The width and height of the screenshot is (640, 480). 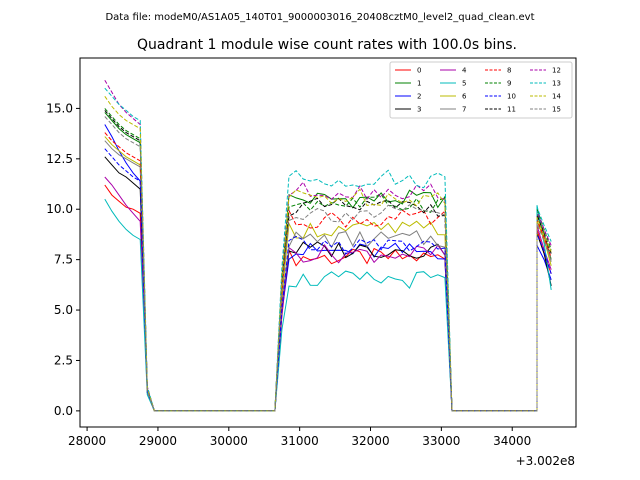 I want to click on legend-frame, so click(x=481, y=90).